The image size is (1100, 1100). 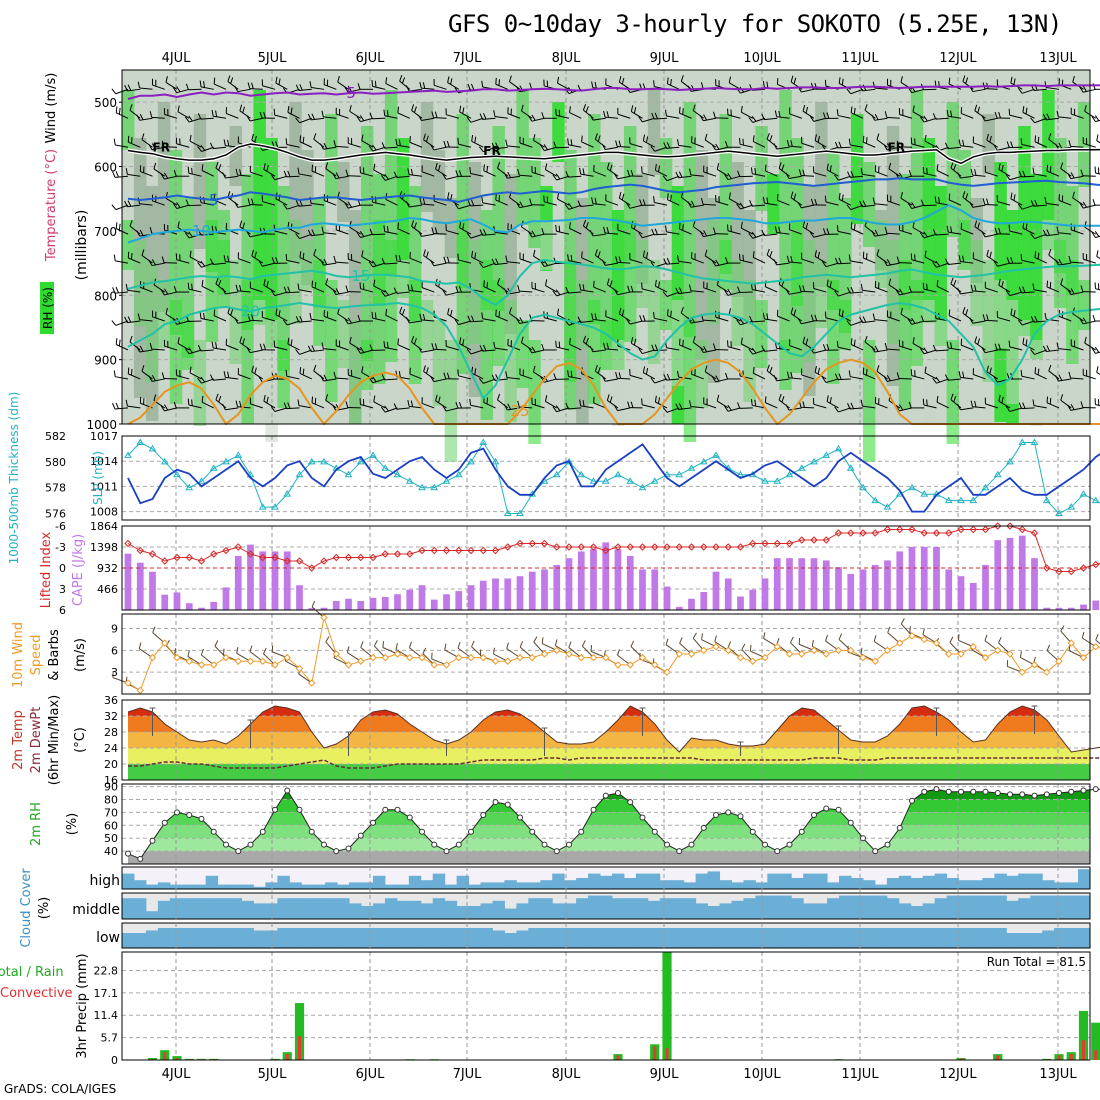 I want to click on top-day-label-8JUL: 8JUL, so click(x=567, y=58).